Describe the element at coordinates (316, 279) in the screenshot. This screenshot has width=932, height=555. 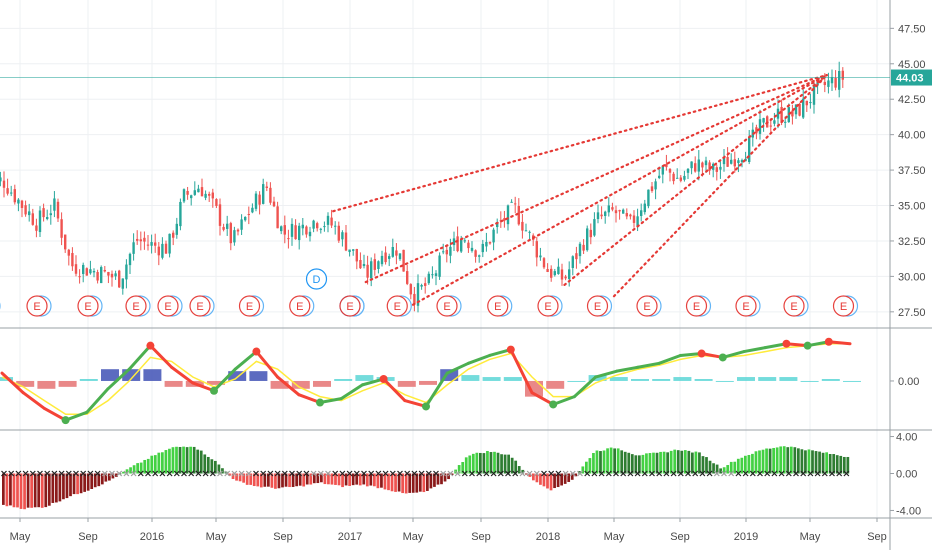
I see `dividend-callout` at that location.